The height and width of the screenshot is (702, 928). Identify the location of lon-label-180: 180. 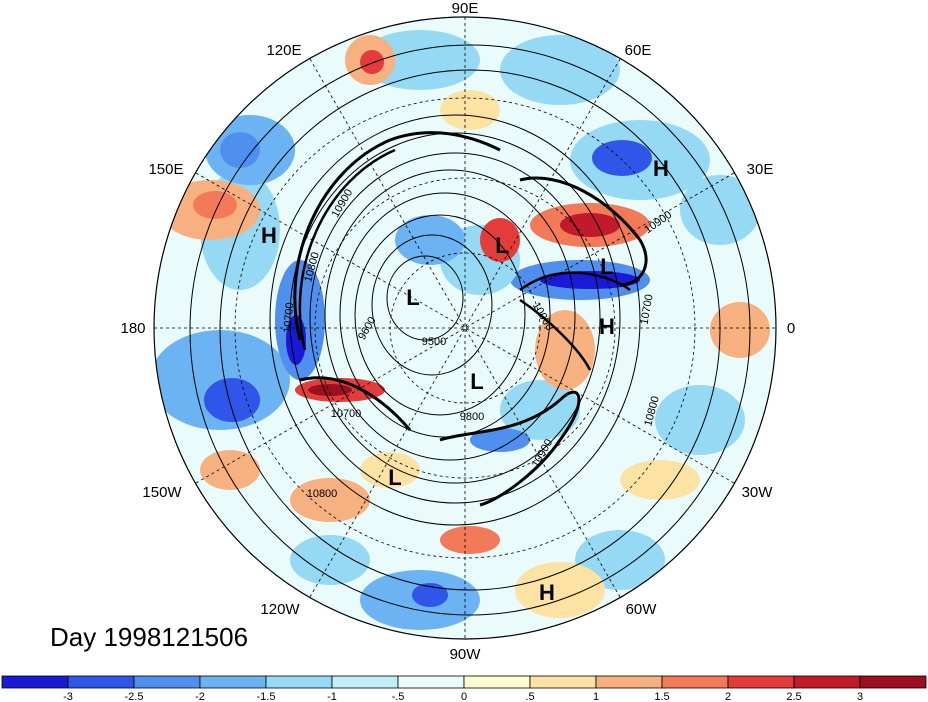
(132, 328).